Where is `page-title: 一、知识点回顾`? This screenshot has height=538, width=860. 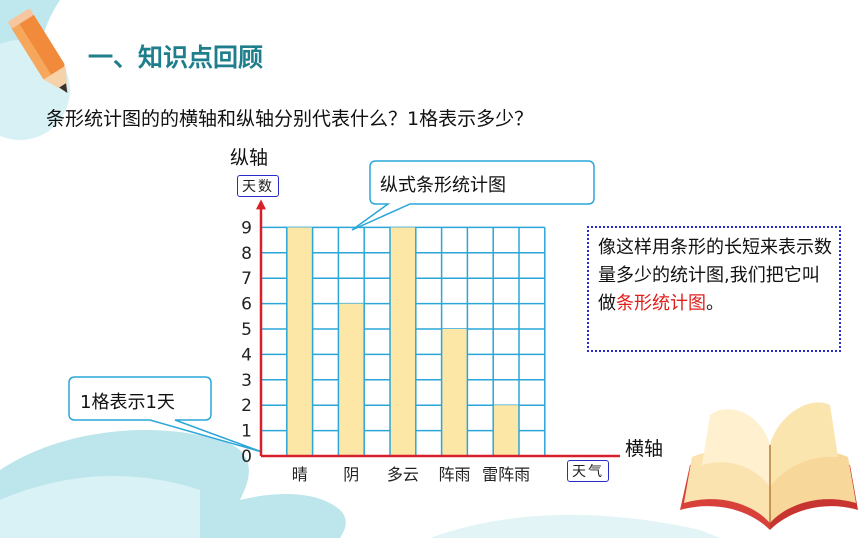 page-title: 一、知识点回顾 is located at coordinates (176, 57).